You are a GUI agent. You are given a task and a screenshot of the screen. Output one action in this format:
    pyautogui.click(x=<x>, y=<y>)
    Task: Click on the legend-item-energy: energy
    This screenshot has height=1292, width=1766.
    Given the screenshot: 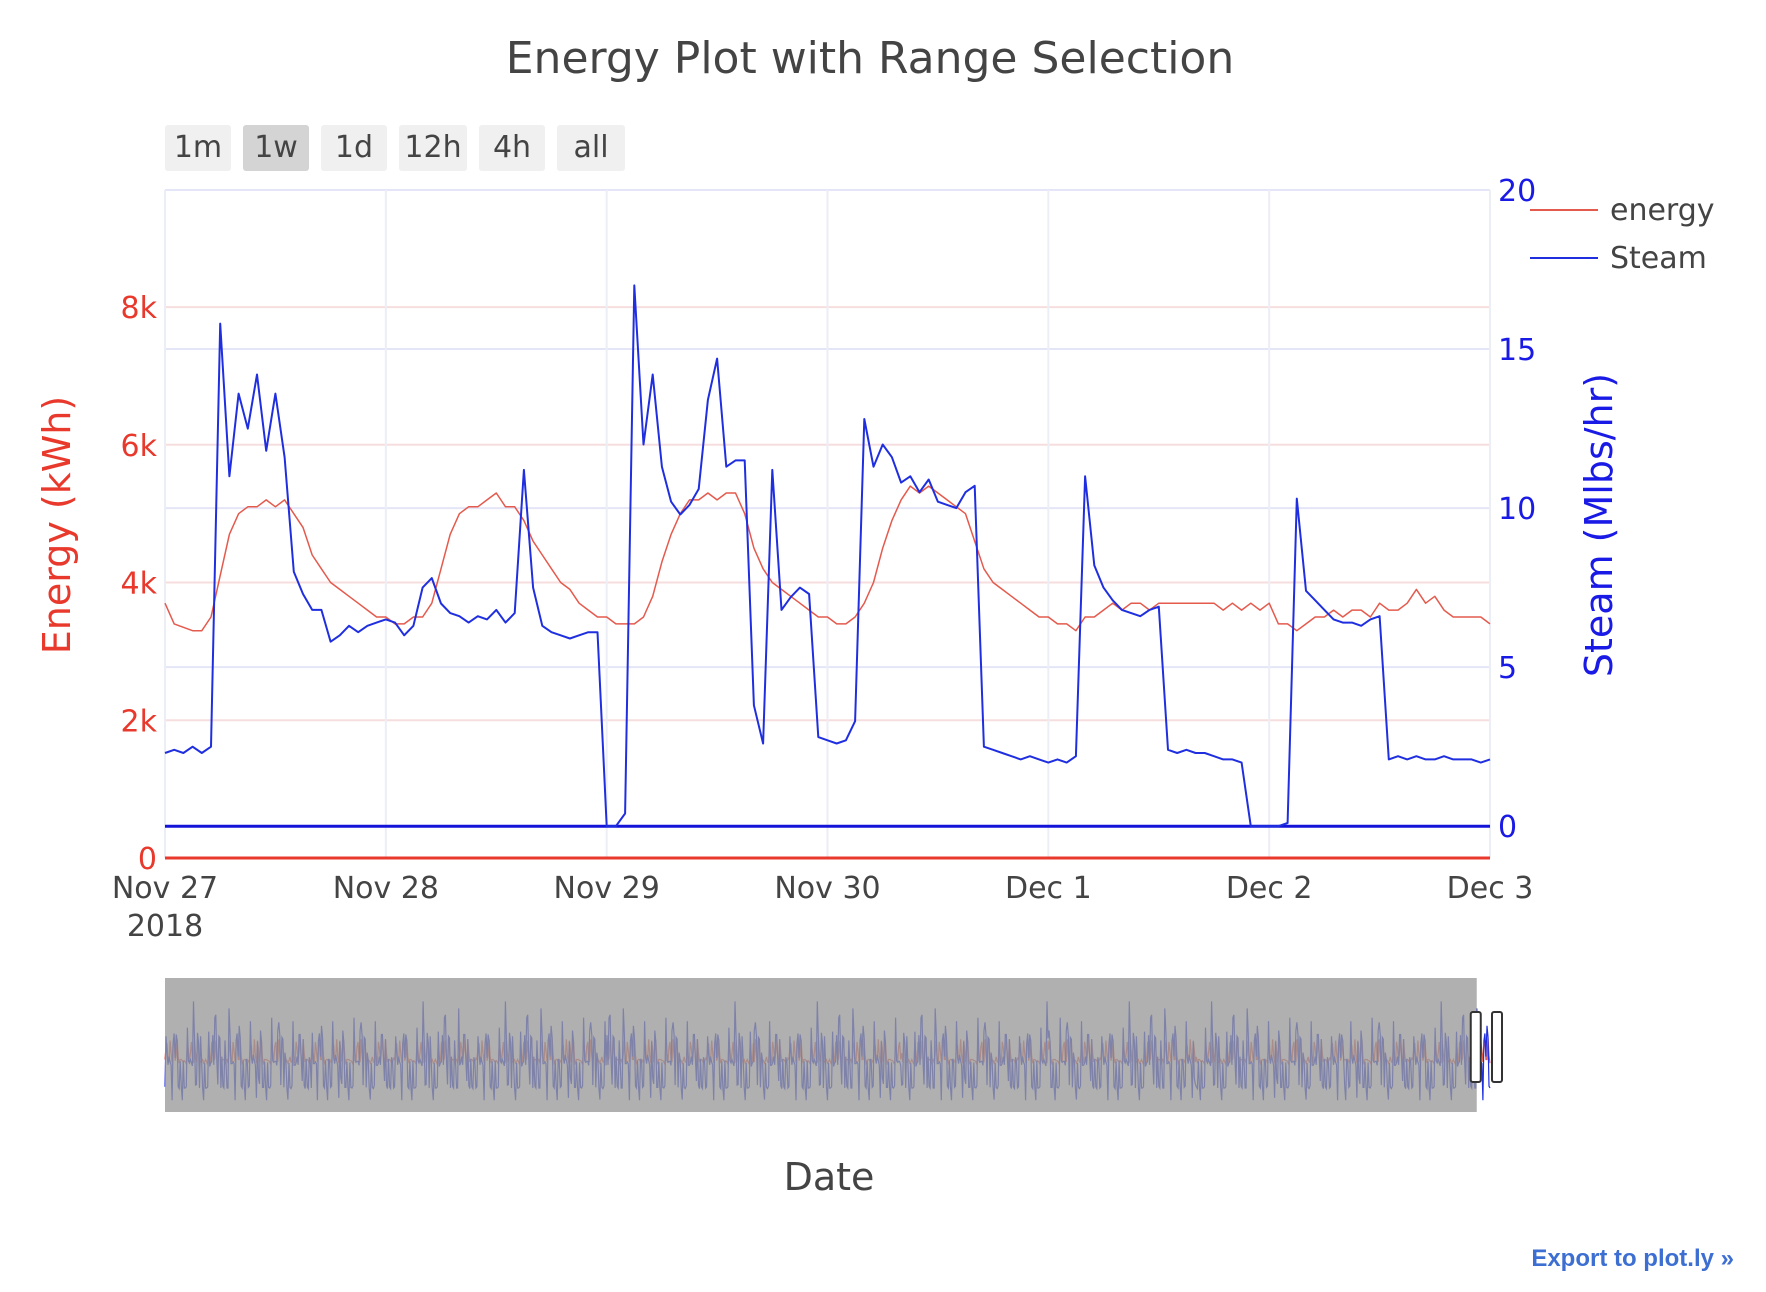 What is the action you would take?
    pyautogui.click(x=1622, y=210)
    